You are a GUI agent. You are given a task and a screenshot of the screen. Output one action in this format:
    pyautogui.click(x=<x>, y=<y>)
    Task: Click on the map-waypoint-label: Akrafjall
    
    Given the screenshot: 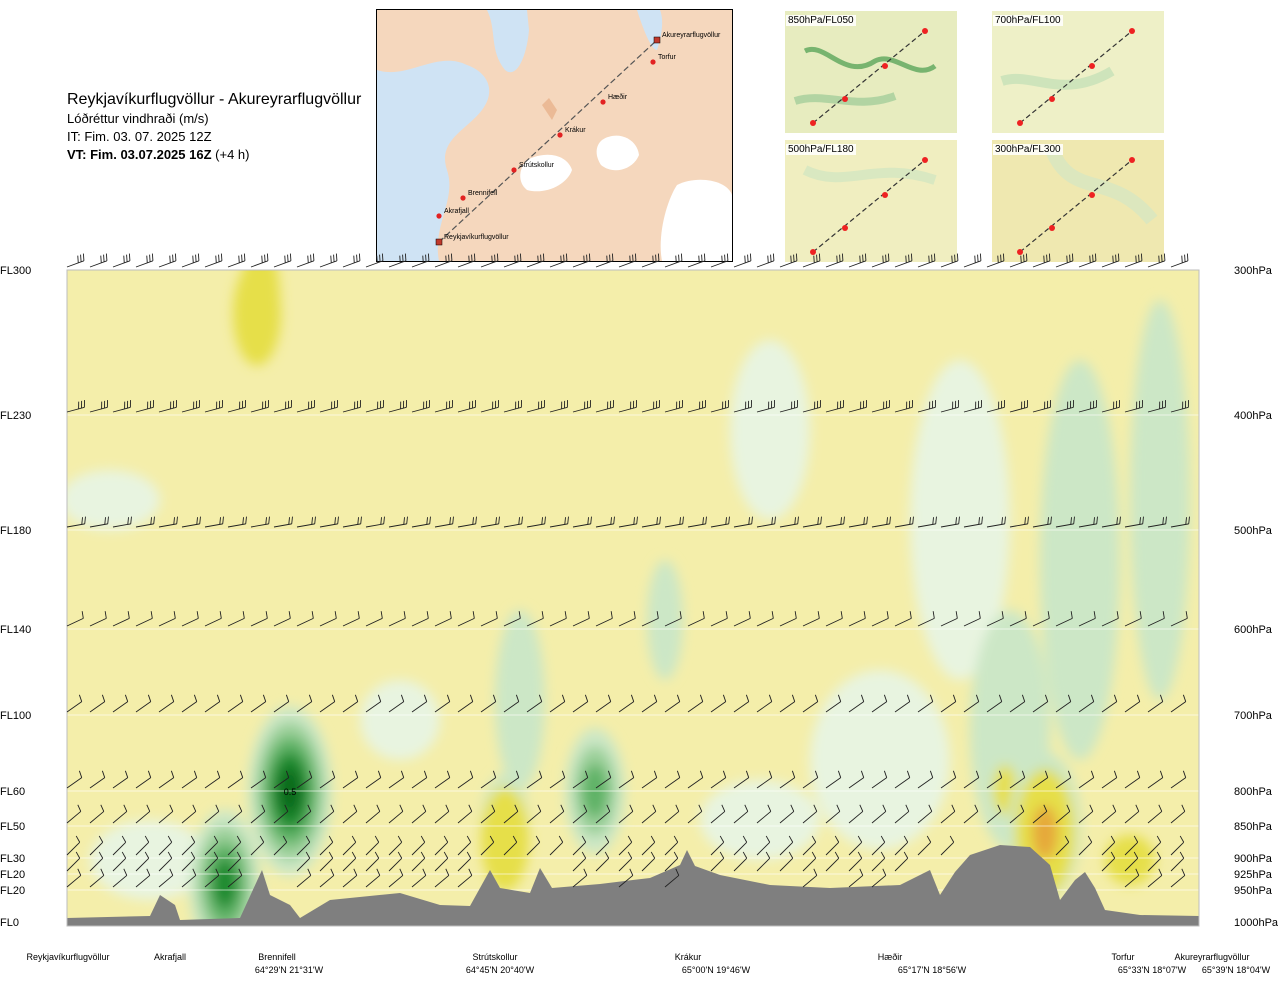 What is the action you would take?
    pyautogui.click(x=456, y=211)
    